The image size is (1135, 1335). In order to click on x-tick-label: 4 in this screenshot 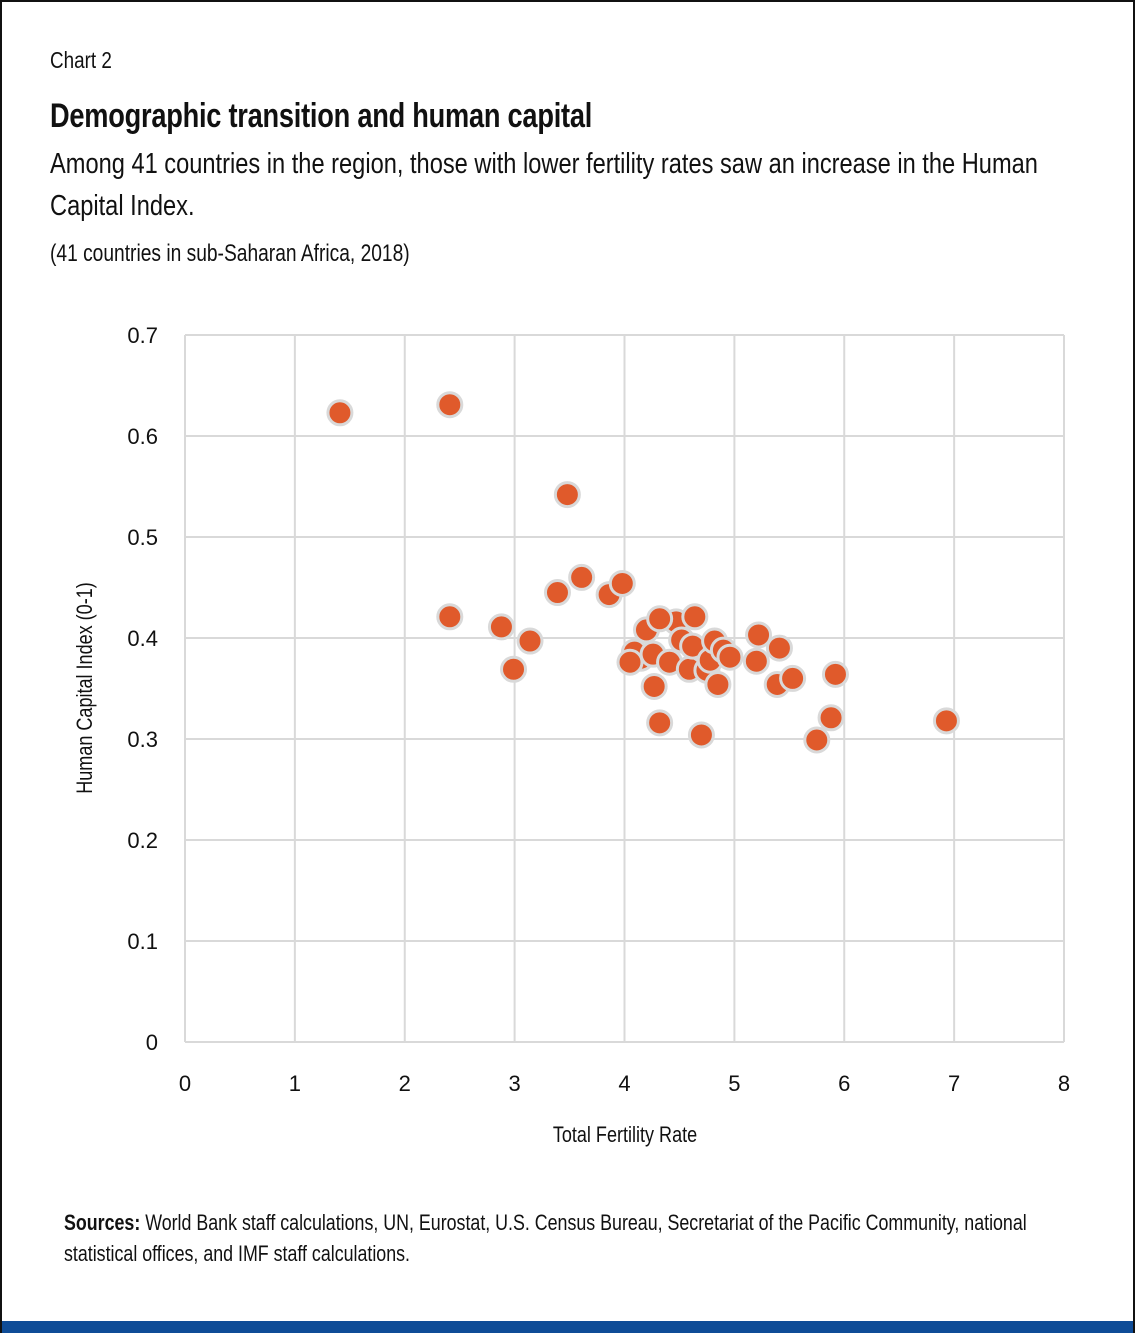, I will do `click(624, 1083)`.